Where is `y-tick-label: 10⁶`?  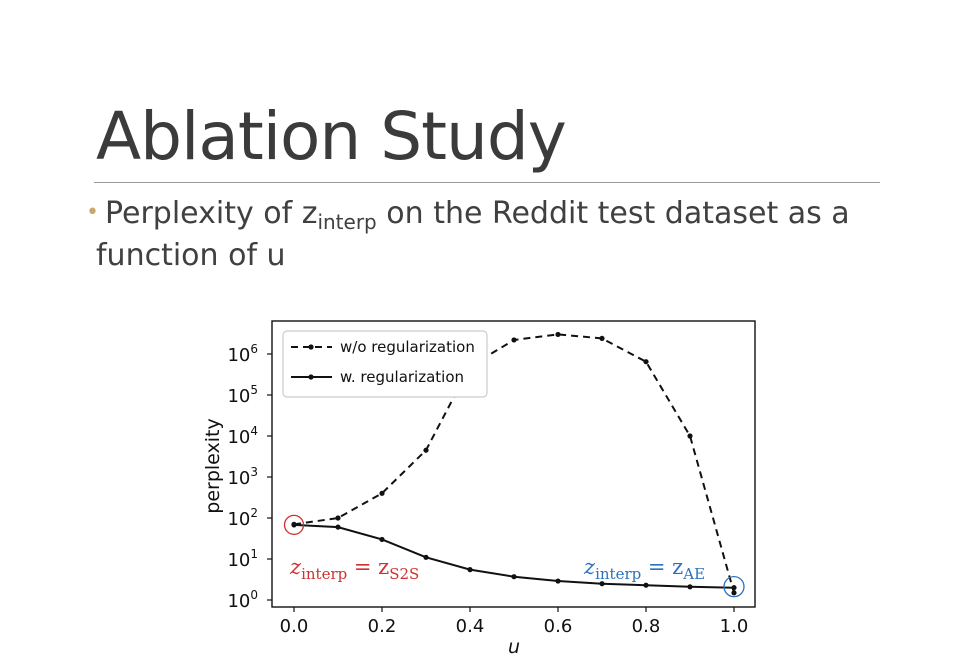 y-tick-label: 10⁶ is located at coordinates (242, 354).